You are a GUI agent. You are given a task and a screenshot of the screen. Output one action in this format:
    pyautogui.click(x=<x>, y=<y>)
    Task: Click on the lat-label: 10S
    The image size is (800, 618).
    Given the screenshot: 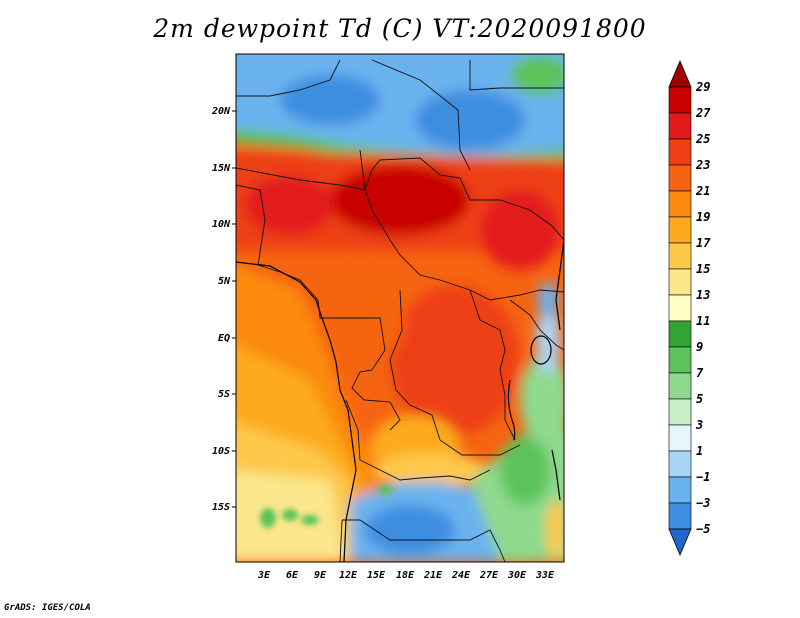 What is the action you would take?
    pyautogui.click(x=221, y=451)
    